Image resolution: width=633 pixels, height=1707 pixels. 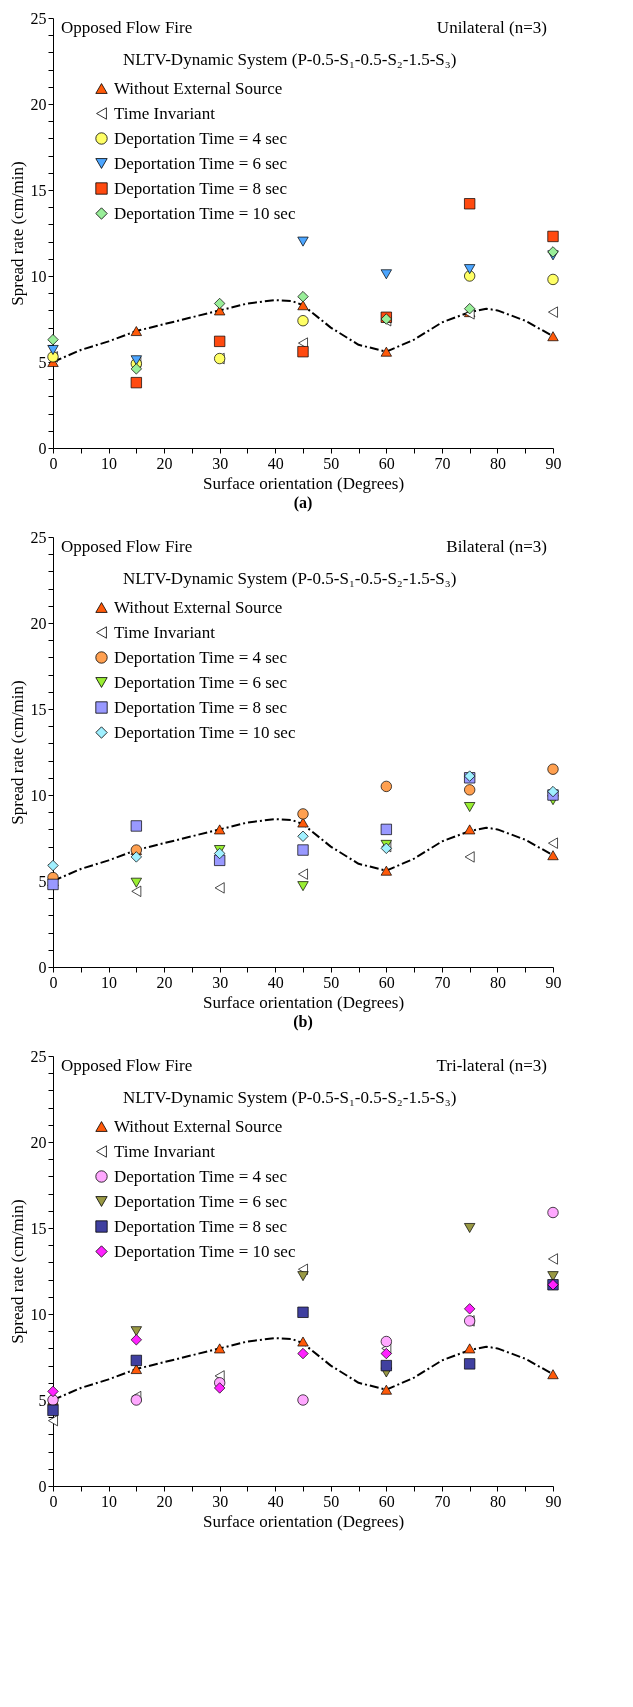 What do you see at coordinates (303, 1022) in the screenshot?
I see `text: (b)` at bounding box center [303, 1022].